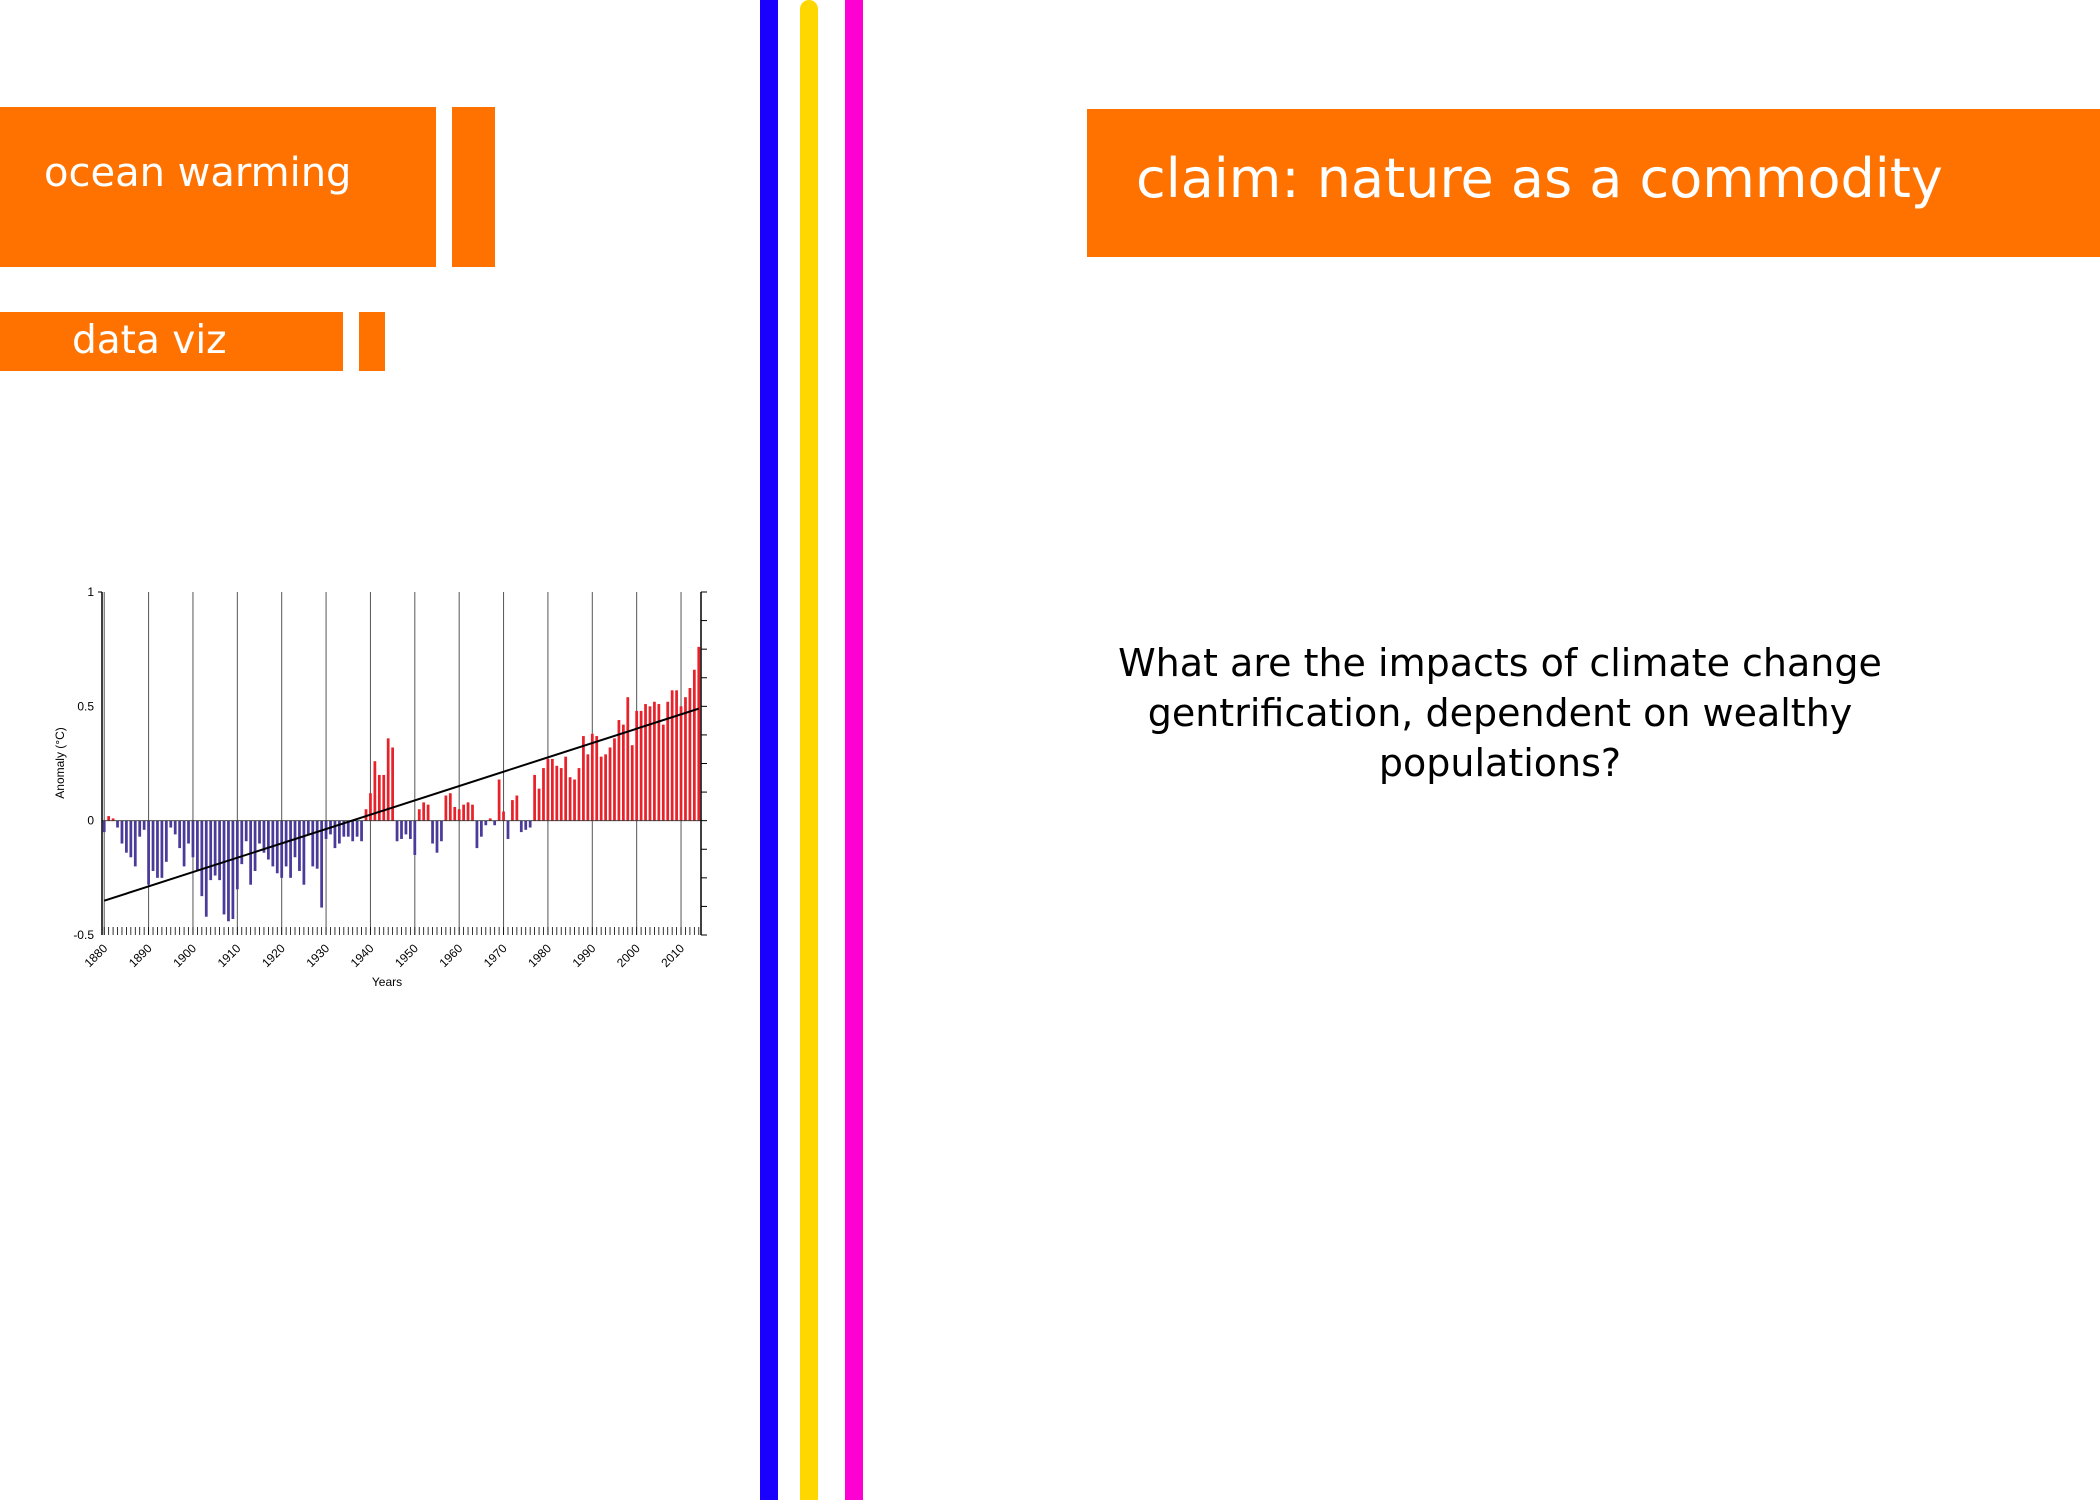 The image size is (2100, 1500). I want to click on x-tick-label-2000: 2000, so click(628, 955).